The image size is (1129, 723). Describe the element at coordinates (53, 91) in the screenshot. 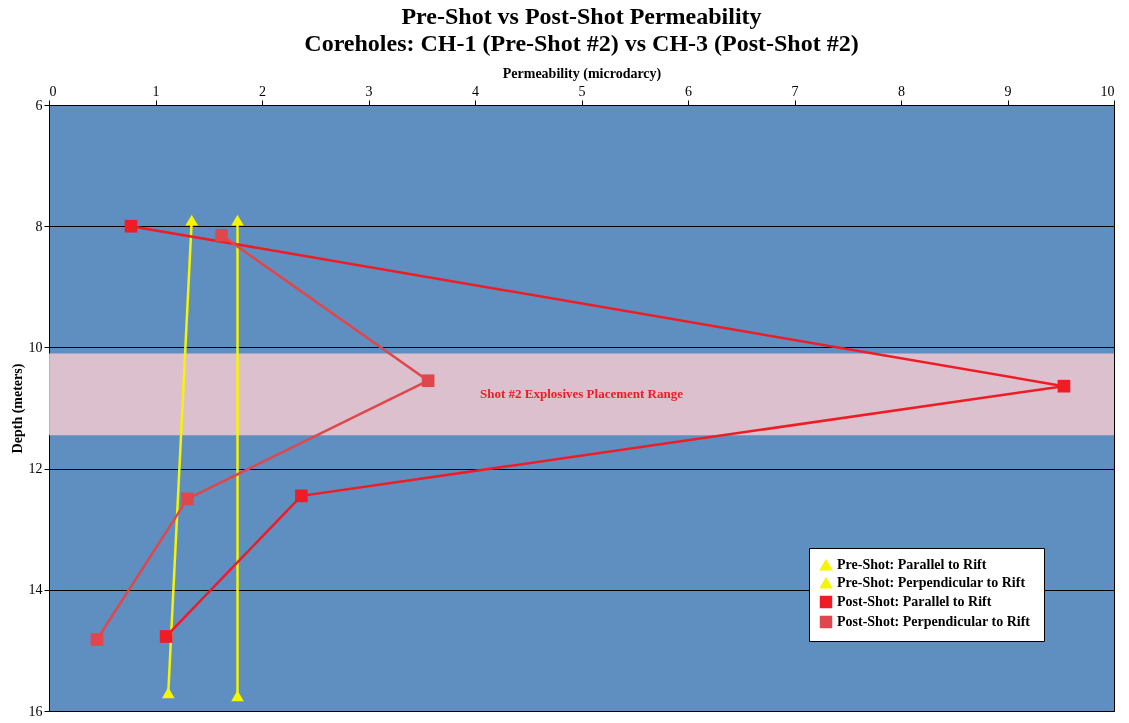

I see `x-tick-label: 0` at that location.